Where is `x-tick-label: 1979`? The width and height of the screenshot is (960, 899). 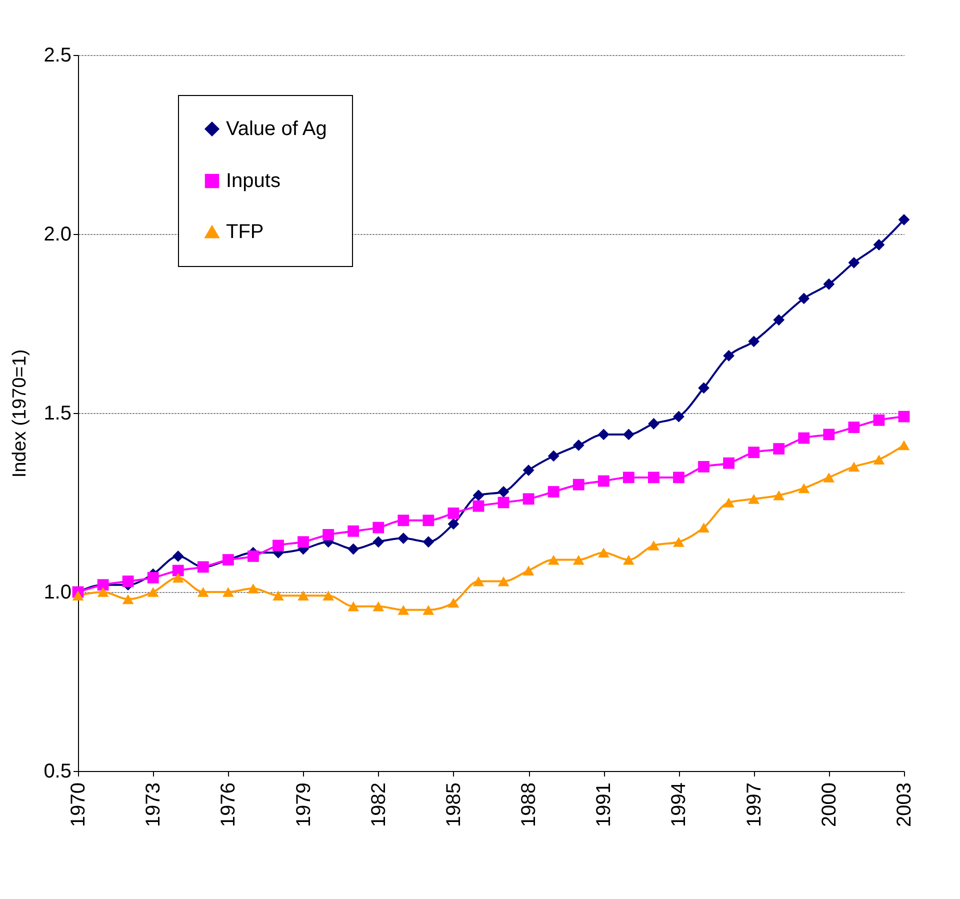
x-tick-label: 1979 is located at coordinates (303, 804).